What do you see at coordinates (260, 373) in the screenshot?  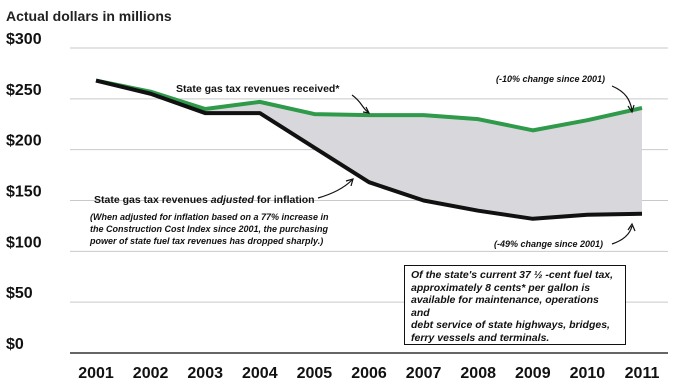 I see `x-tick-label: 2004` at bounding box center [260, 373].